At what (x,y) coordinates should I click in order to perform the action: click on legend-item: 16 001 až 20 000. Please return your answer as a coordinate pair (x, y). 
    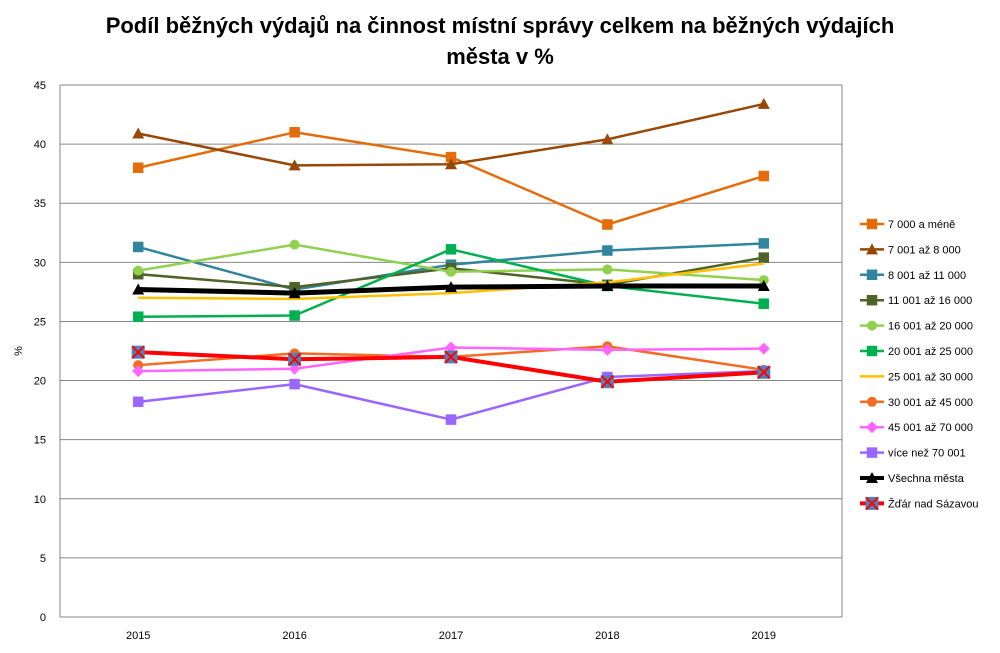
    Looking at the image, I should click on (916, 326).